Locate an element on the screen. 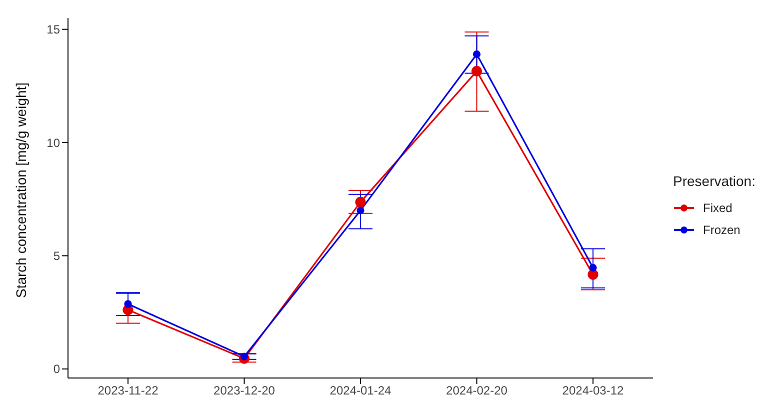  x-tick-label: 2024-01-24 is located at coordinates (361, 391).